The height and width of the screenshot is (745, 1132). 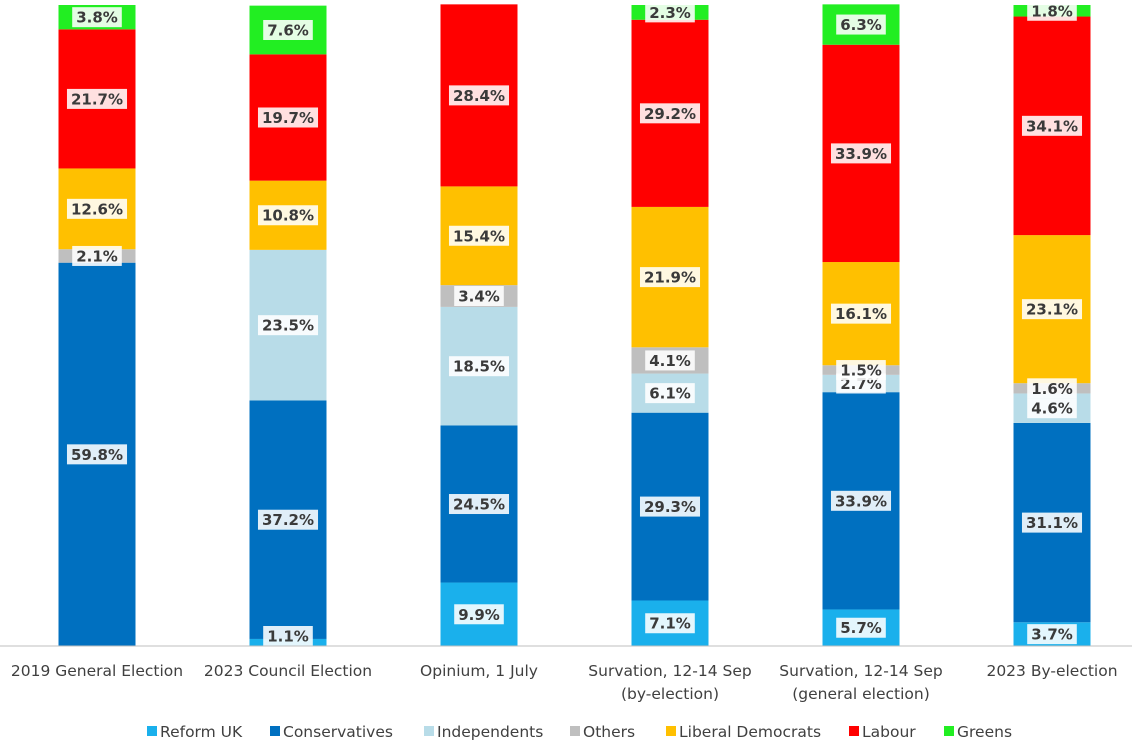 I want to click on data-label-others-5: 1.5%, so click(x=861, y=371).